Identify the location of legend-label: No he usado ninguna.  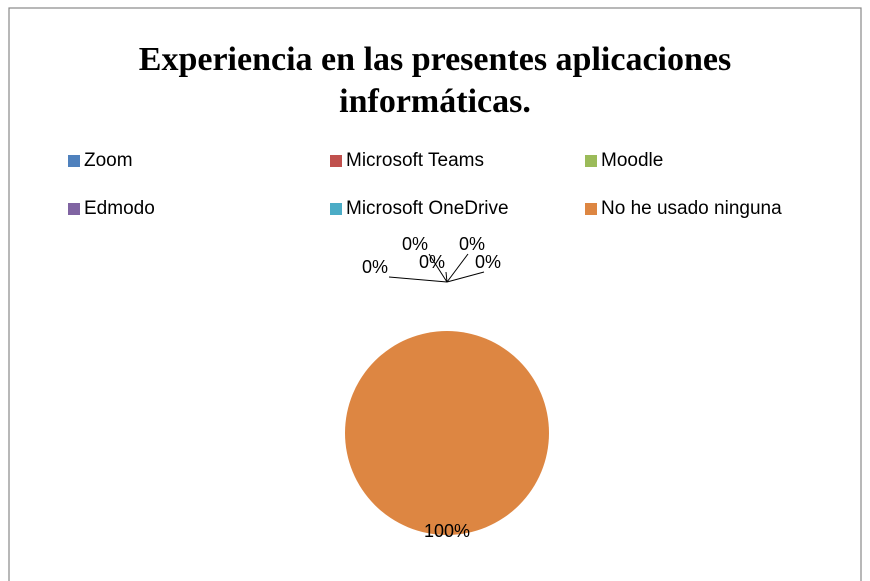
(691, 208).